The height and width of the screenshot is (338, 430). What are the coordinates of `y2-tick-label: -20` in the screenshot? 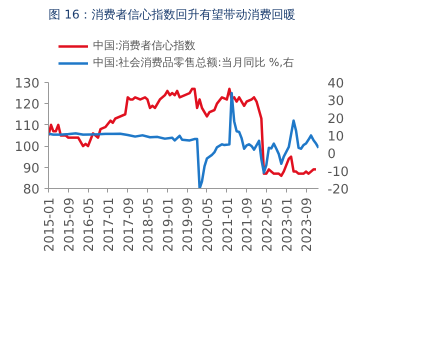 It's located at (338, 190).